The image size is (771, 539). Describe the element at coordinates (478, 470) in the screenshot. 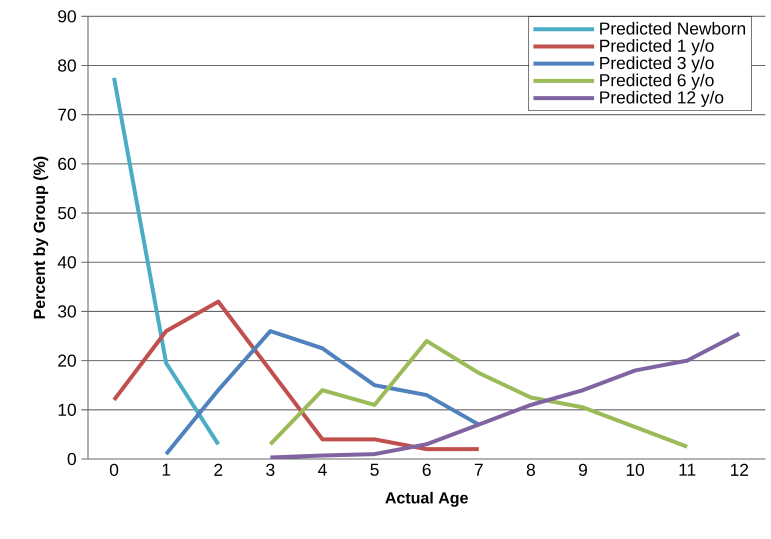

I see `x-tick-label: 7` at that location.